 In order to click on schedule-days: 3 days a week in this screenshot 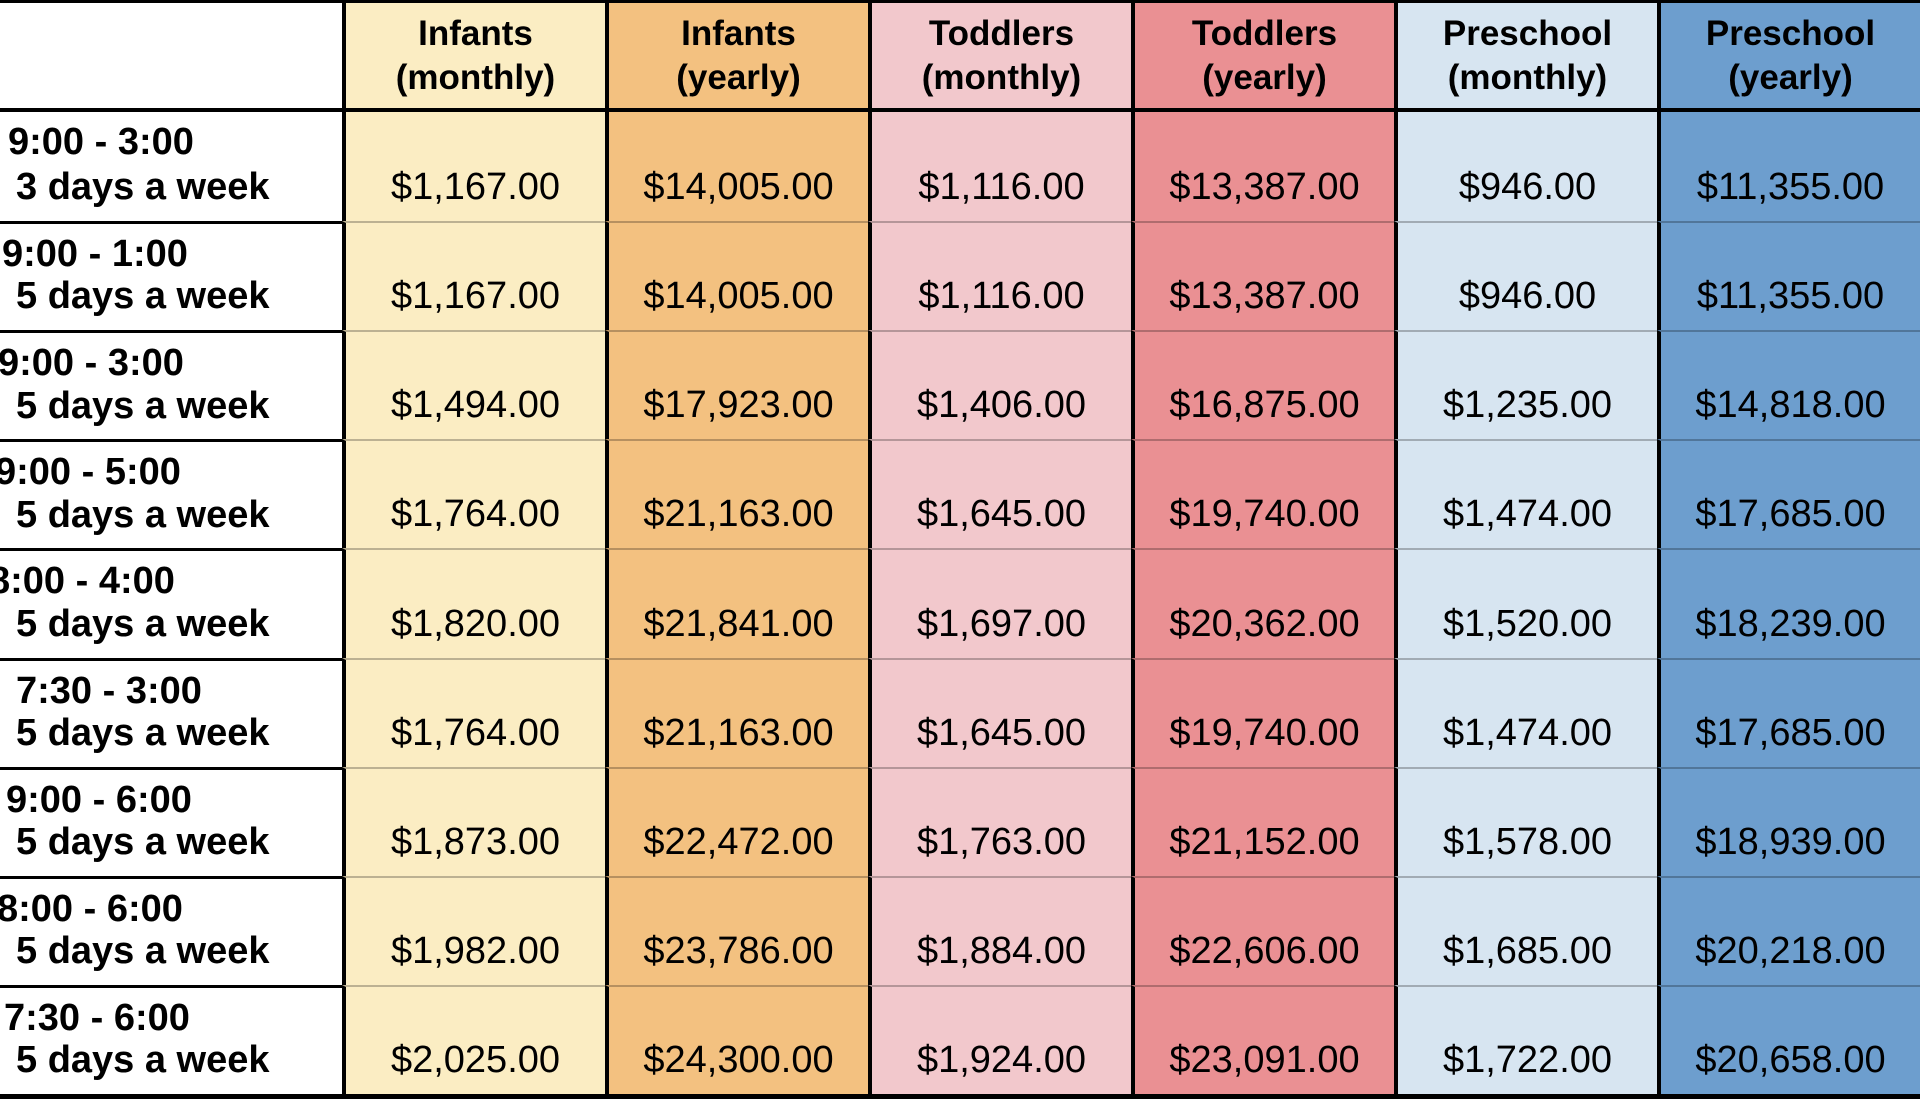, I will do `click(143, 187)`.